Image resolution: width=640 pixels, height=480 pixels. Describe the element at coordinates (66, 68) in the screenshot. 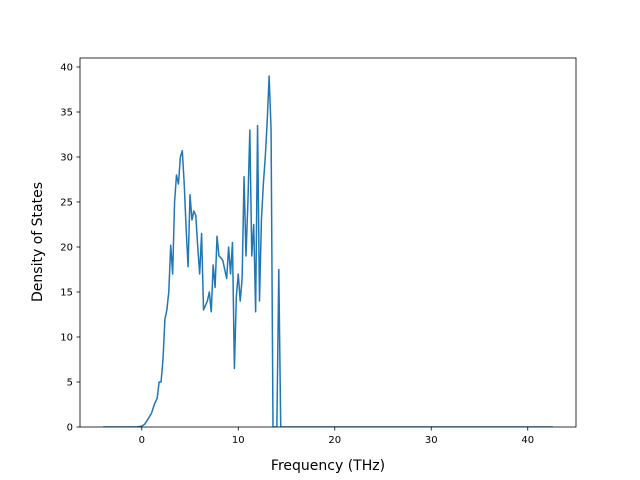

I see `y-tick-label: 40` at that location.